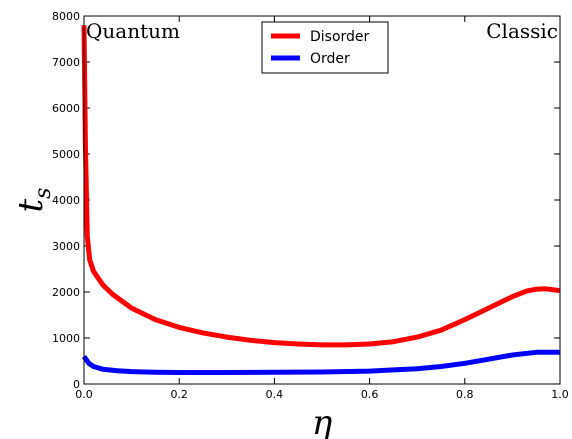  What do you see at coordinates (66, 62) in the screenshot?
I see `y-tick-label: 7000` at bounding box center [66, 62].